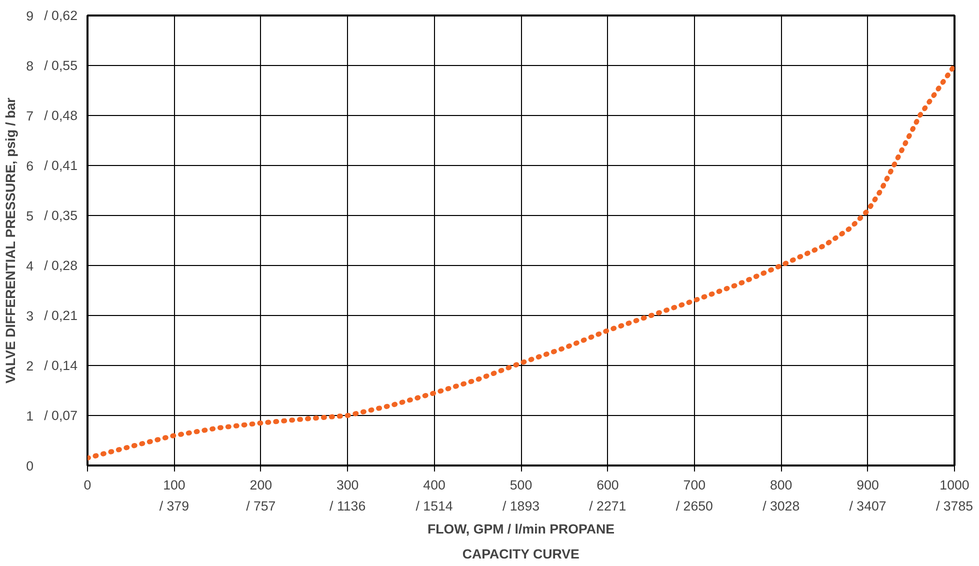 This screenshot has height=566, width=979. I want to click on x2-tick-label: / 2650, so click(694, 506).